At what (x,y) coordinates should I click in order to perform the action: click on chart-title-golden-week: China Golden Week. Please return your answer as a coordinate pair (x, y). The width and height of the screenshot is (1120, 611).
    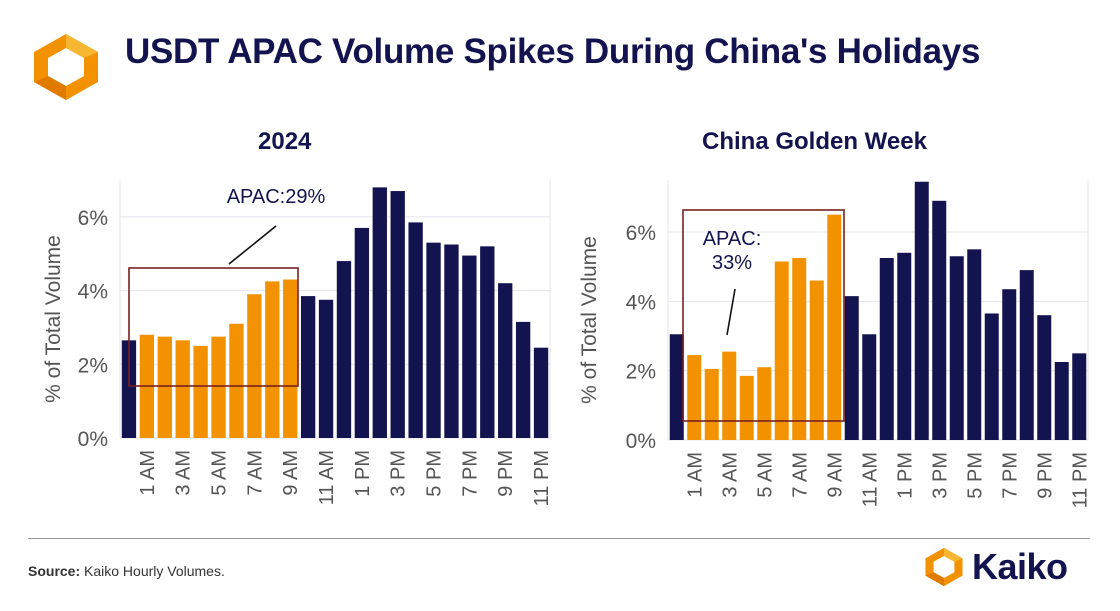
    Looking at the image, I should click on (814, 141).